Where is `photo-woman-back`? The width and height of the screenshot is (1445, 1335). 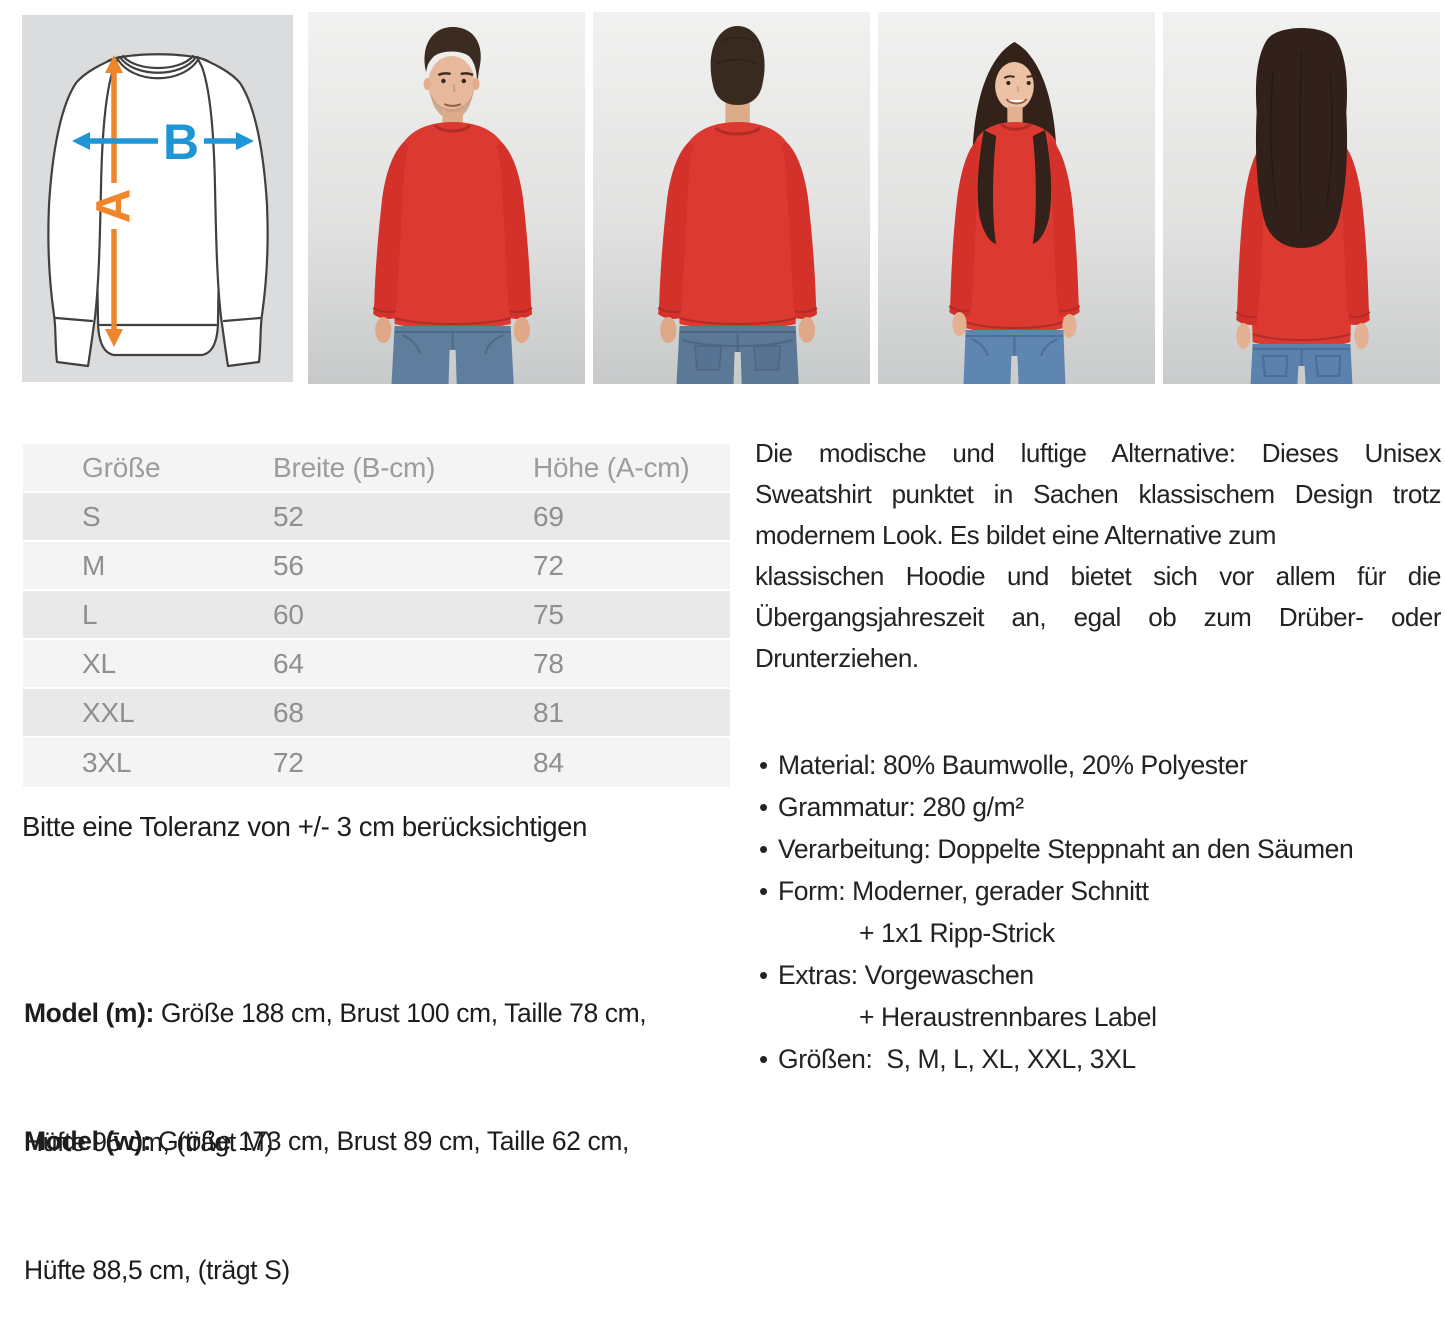 photo-woman-back is located at coordinates (1301, 198).